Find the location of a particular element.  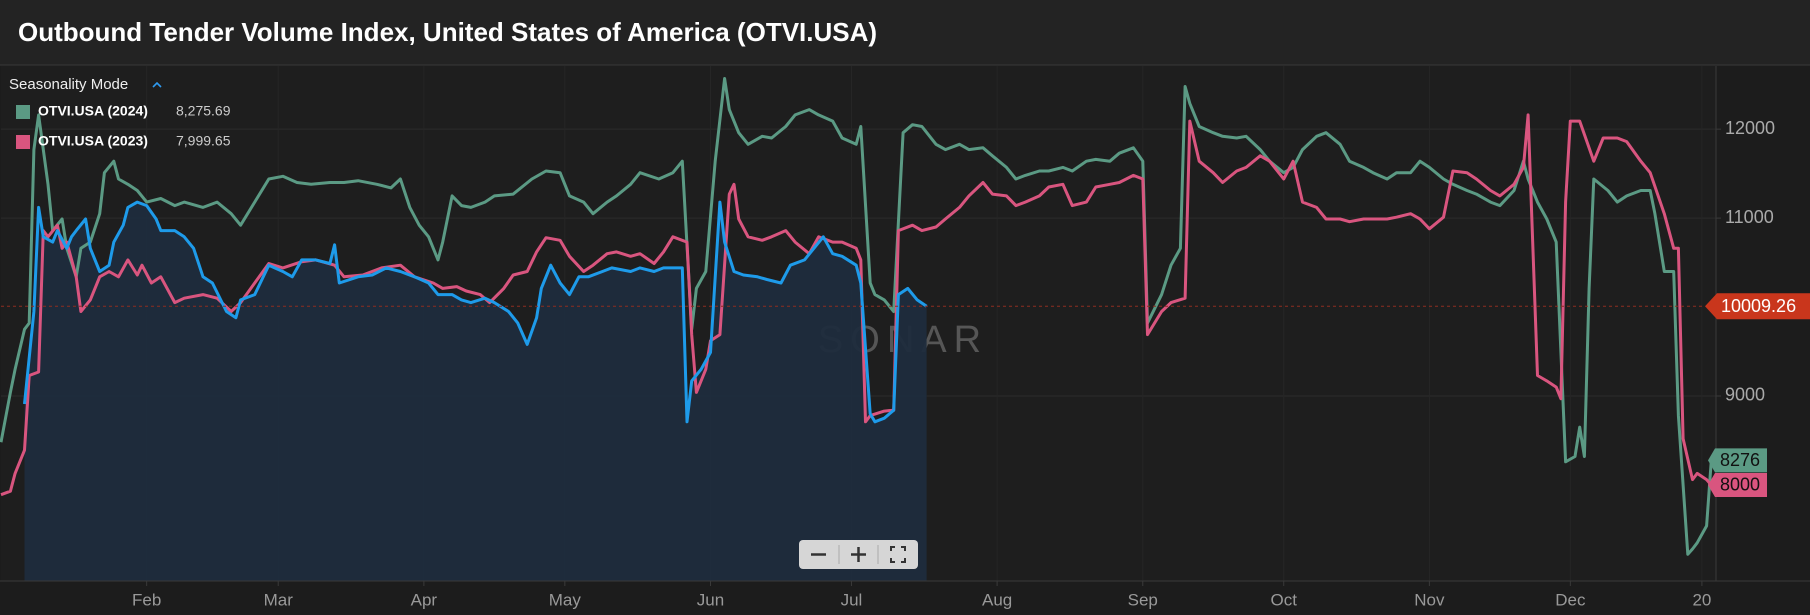

x-tick-label: Mar is located at coordinates (279, 599).